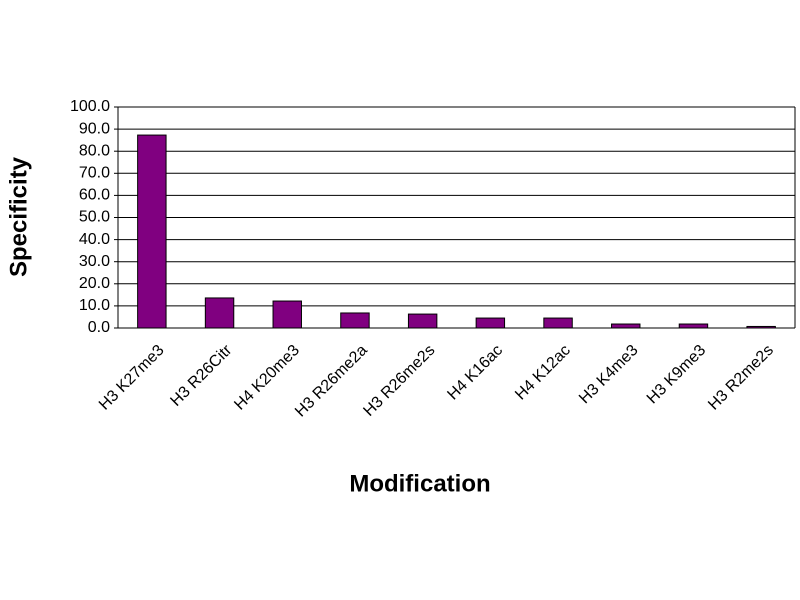 The width and height of the screenshot is (800, 600). I want to click on y-tick-label: 70.0, so click(94, 173).